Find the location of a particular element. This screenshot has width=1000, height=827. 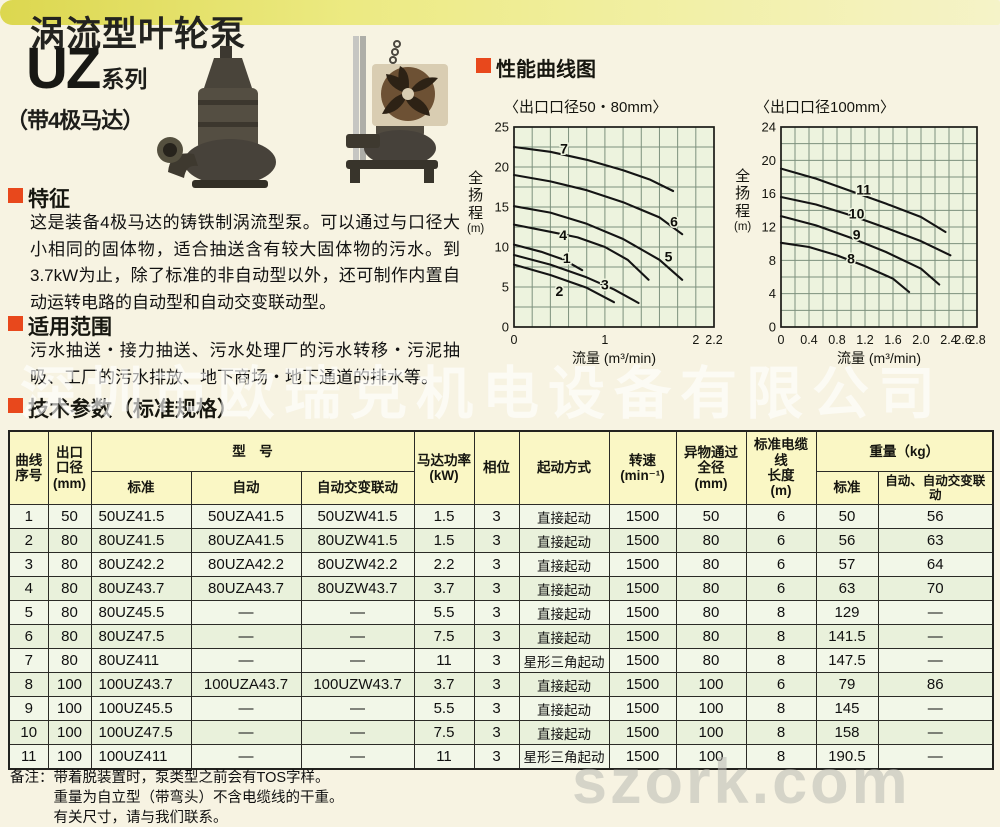

x-tick-label: 2.0 is located at coordinates (920, 340).